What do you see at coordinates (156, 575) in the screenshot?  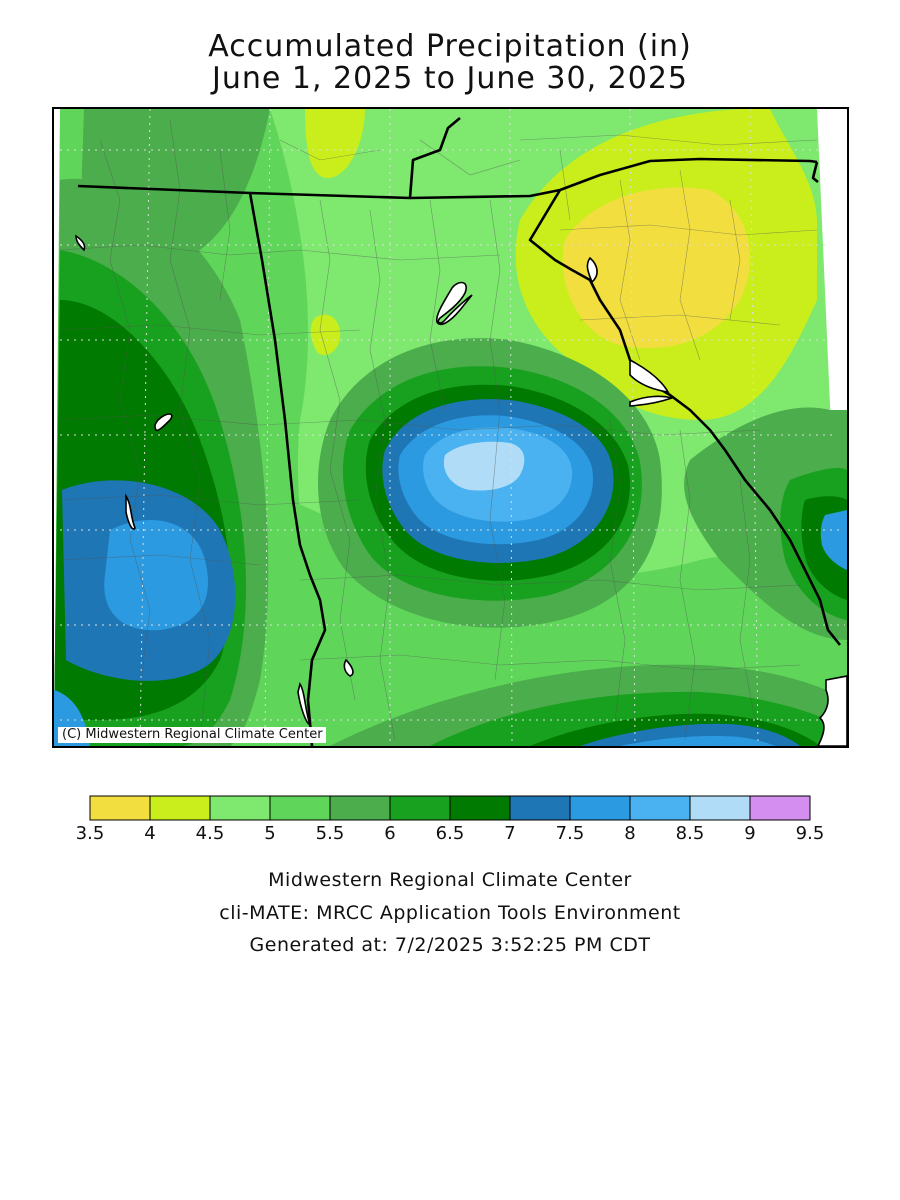 I see `contour-7.5-west` at bounding box center [156, 575].